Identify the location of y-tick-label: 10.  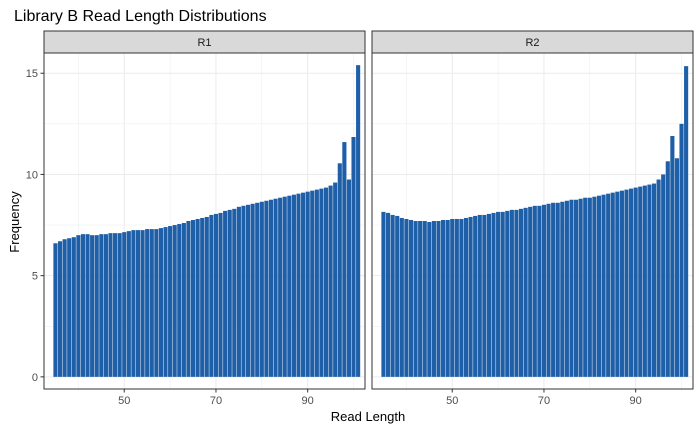
(32, 175).